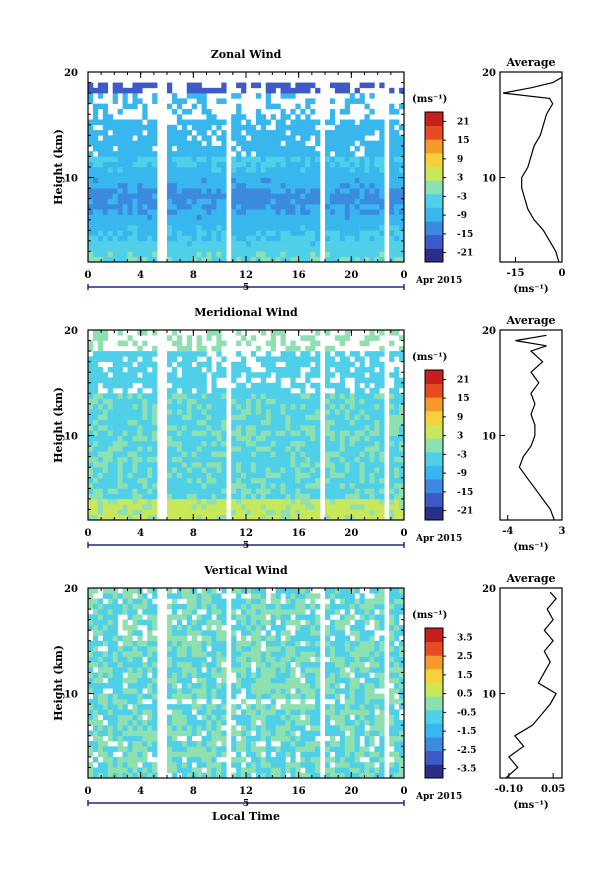 The height and width of the screenshot is (873, 616). Describe the element at coordinates (404, 533) in the screenshot. I see `x-tick-label: 0` at that location.